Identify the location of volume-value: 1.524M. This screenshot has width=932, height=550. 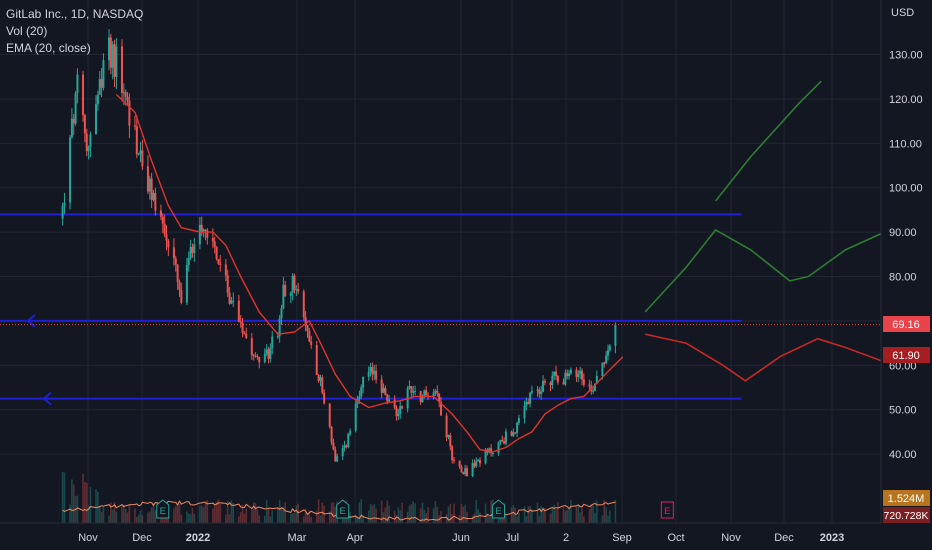
(906, 499).